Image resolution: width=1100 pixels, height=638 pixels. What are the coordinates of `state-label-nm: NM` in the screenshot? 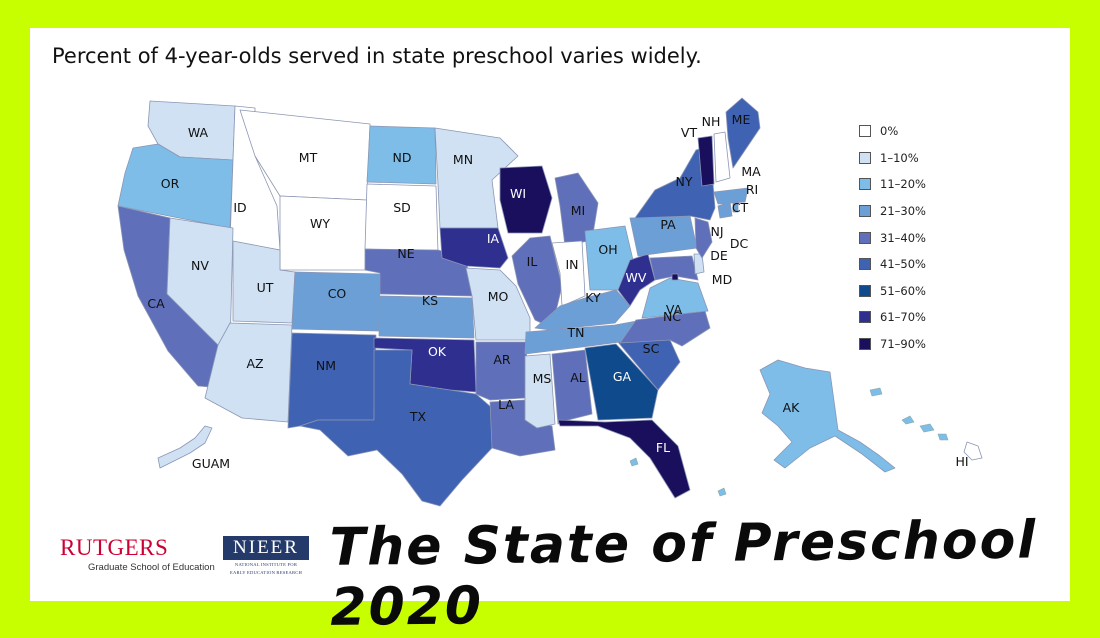 It's located at (326, 365).